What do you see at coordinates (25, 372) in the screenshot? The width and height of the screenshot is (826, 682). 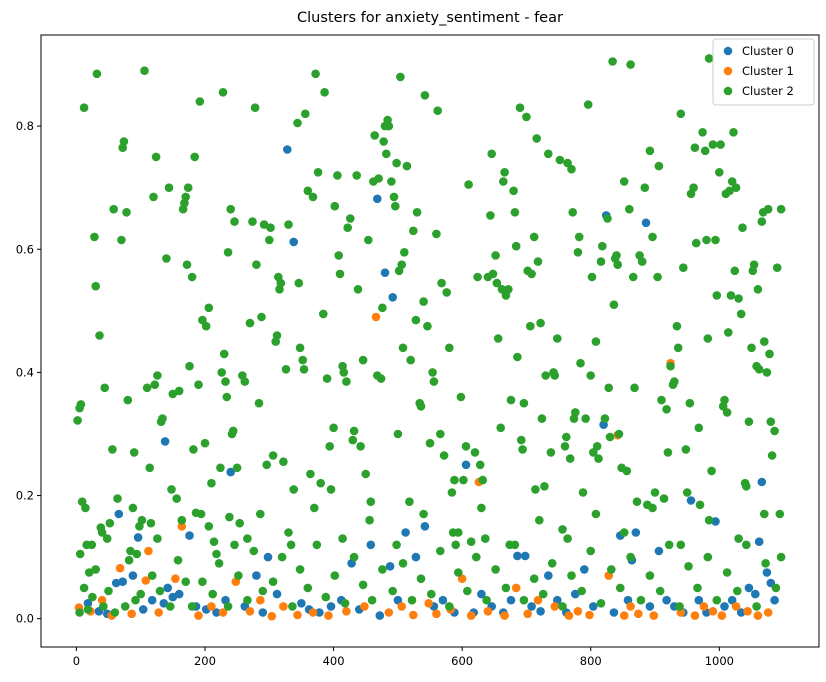 I see `y-tick-label: 0.4` at bounding box center [25, 372].